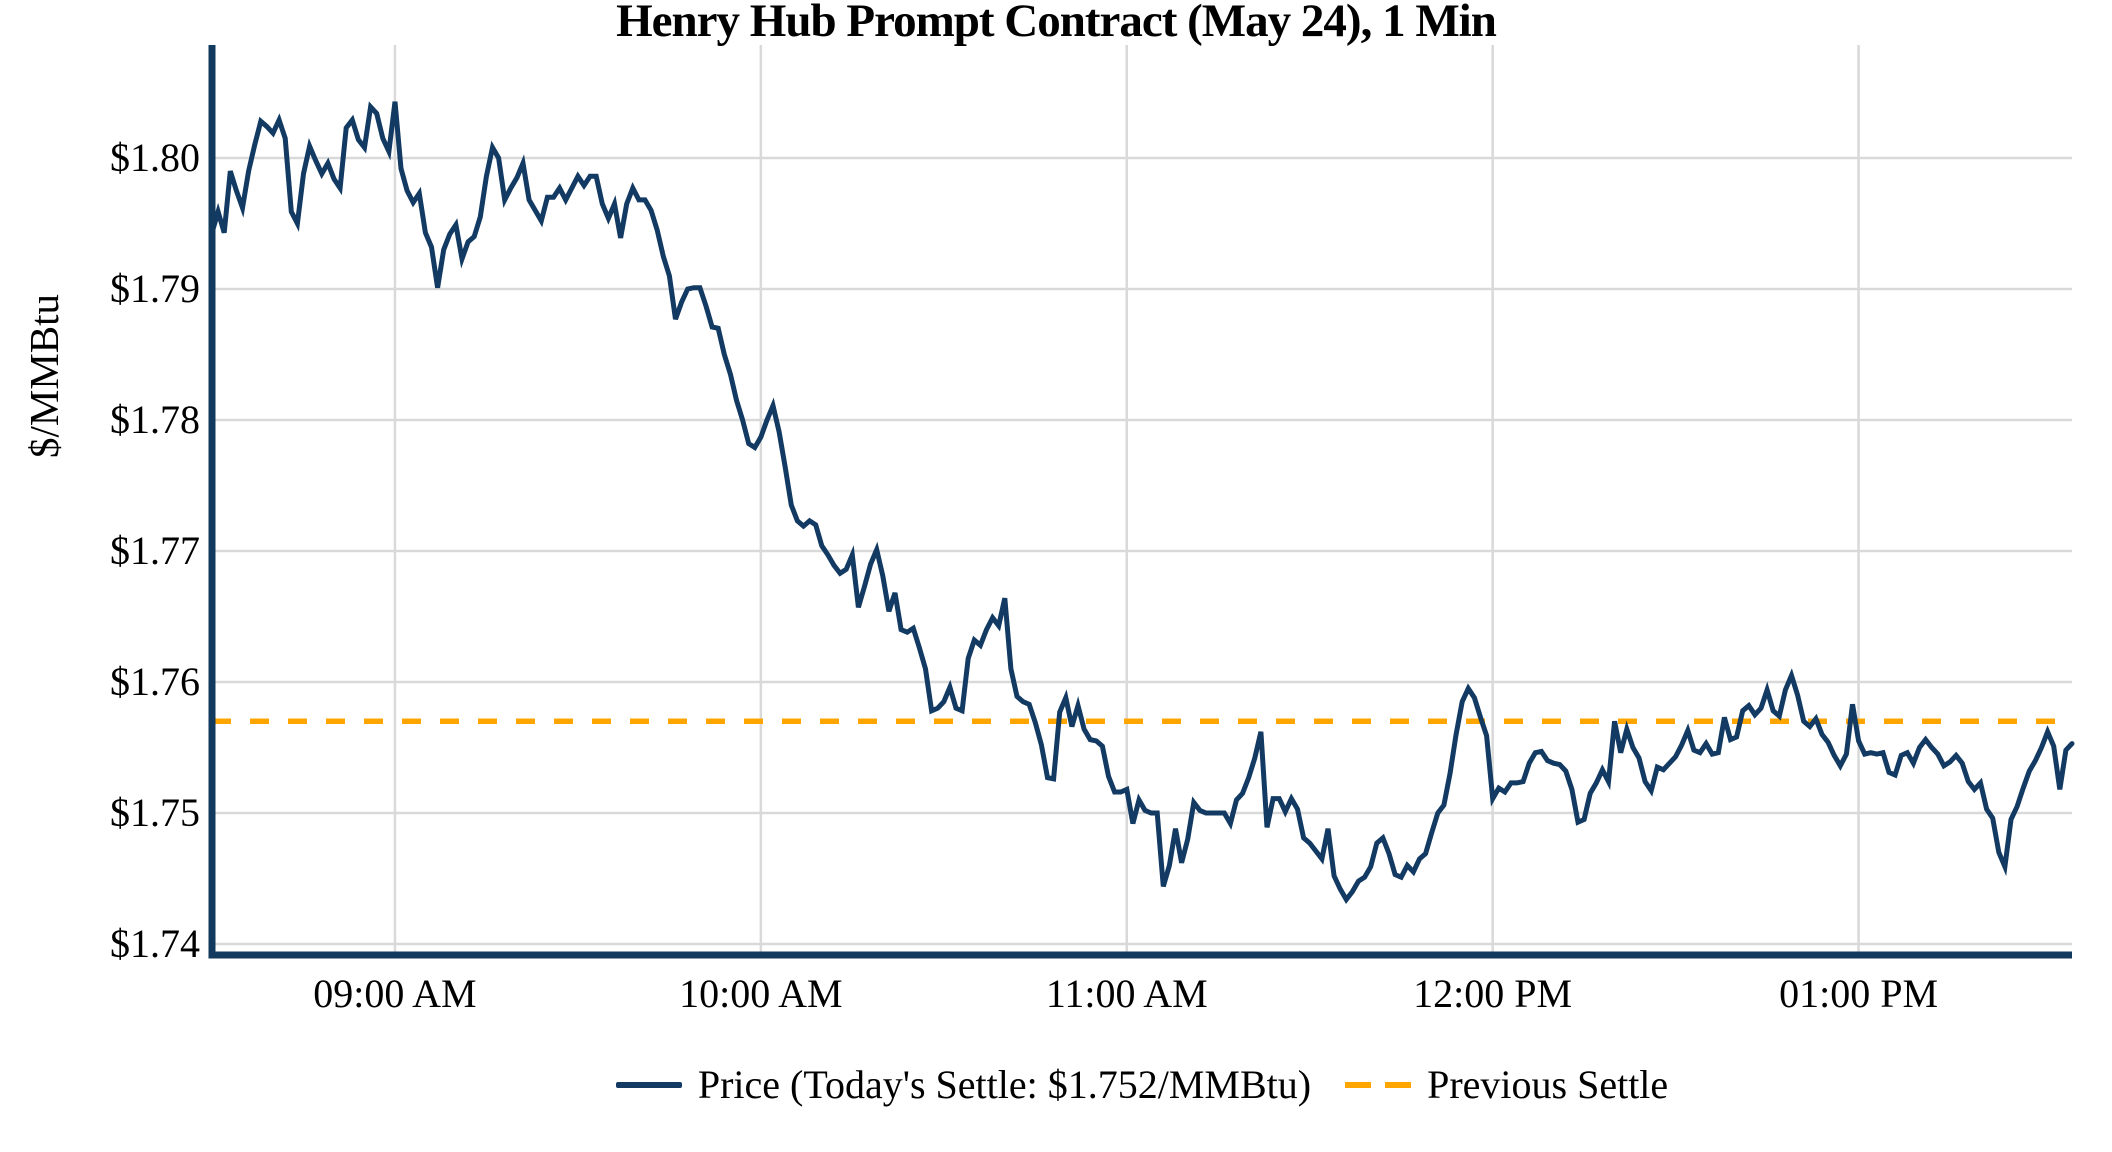  What do you see at coordinates (1859, 993) in the screenshot?
I see `x-tick-label: 01:00 PM` at bounding box center [1859, 993].